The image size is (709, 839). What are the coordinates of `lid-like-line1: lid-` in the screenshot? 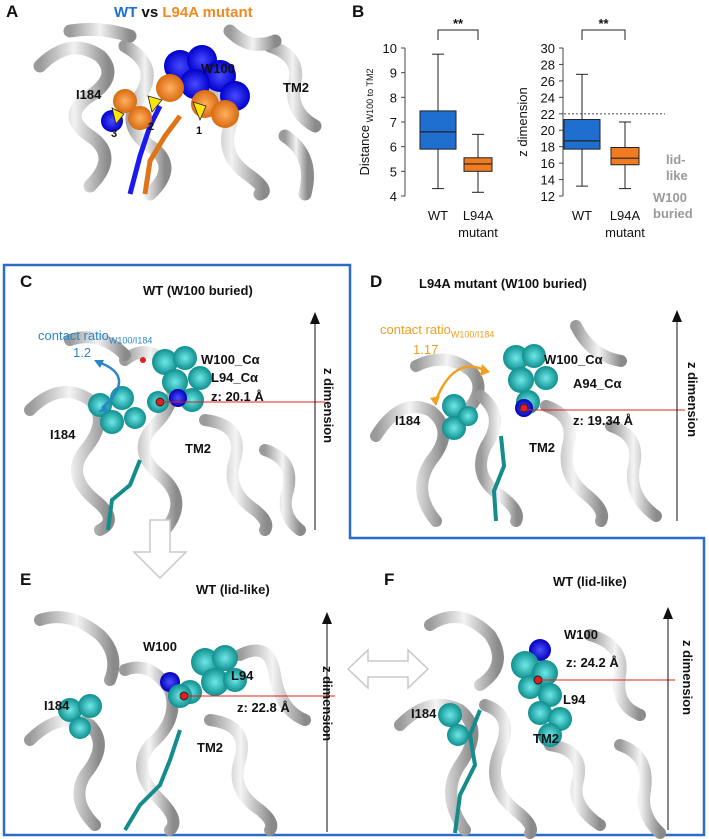 It's located at (676, 159).